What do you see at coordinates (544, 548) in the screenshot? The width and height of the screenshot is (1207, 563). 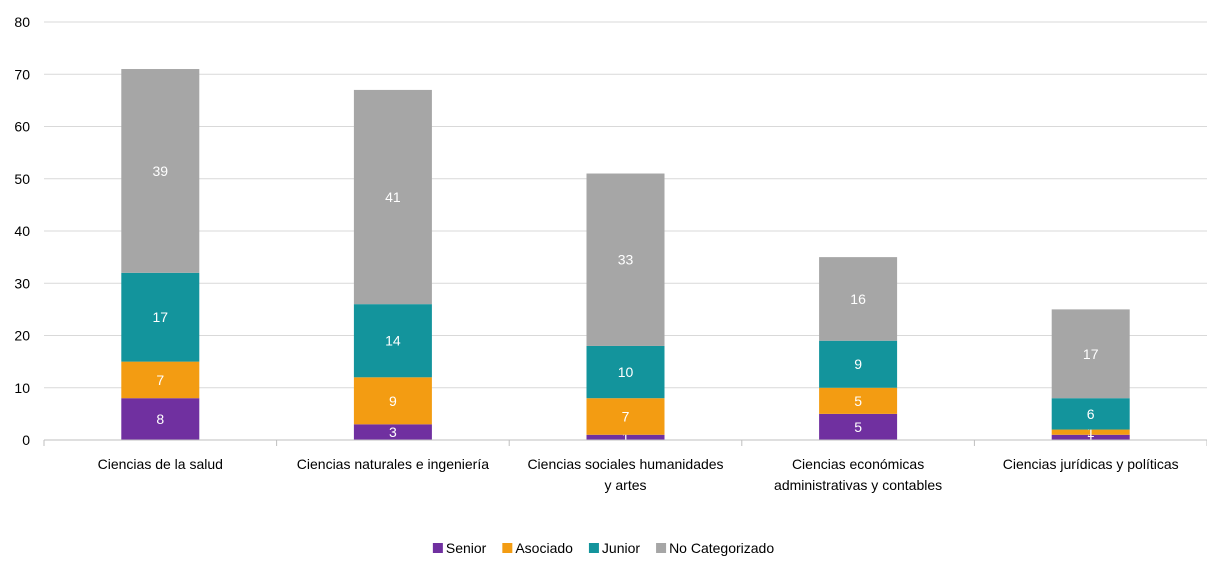 I see `legend-label: Asociado` at bounding box center [544, 548].